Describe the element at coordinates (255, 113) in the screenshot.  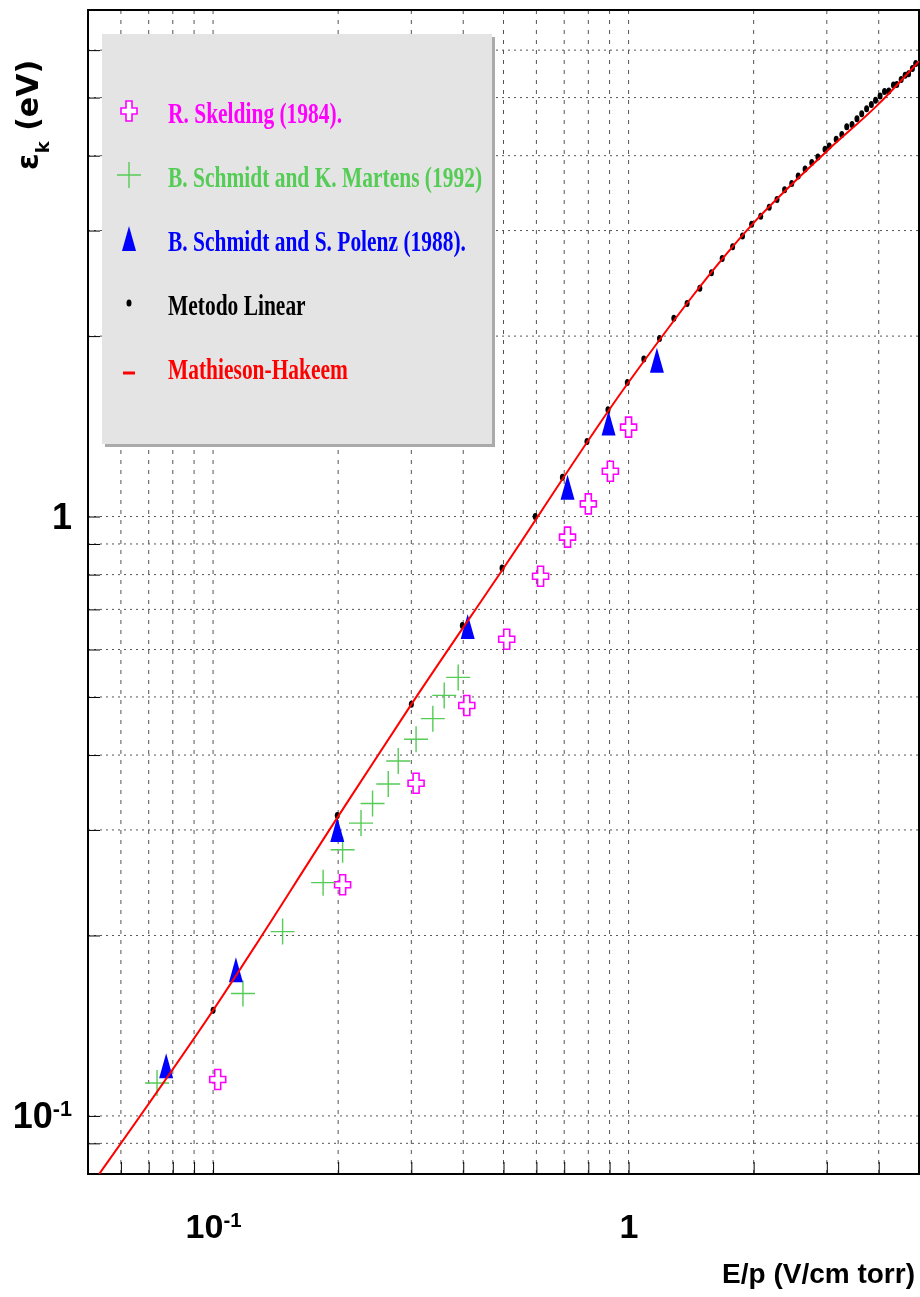
I see `legend-label: R. Skelding (1984).` at that location.